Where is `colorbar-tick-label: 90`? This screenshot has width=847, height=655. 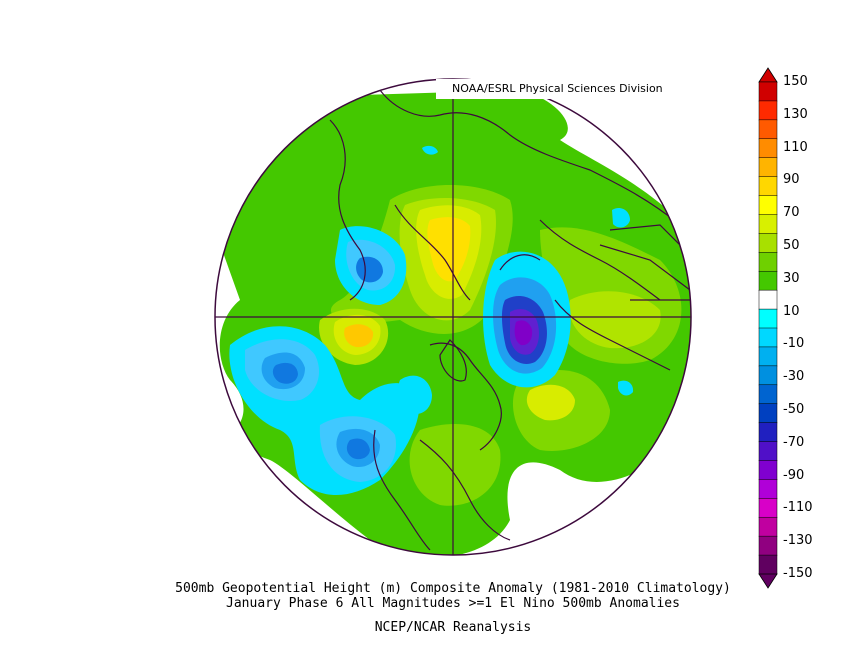
colorbar-tick-label: 90 is located at coordinates (791, 180).